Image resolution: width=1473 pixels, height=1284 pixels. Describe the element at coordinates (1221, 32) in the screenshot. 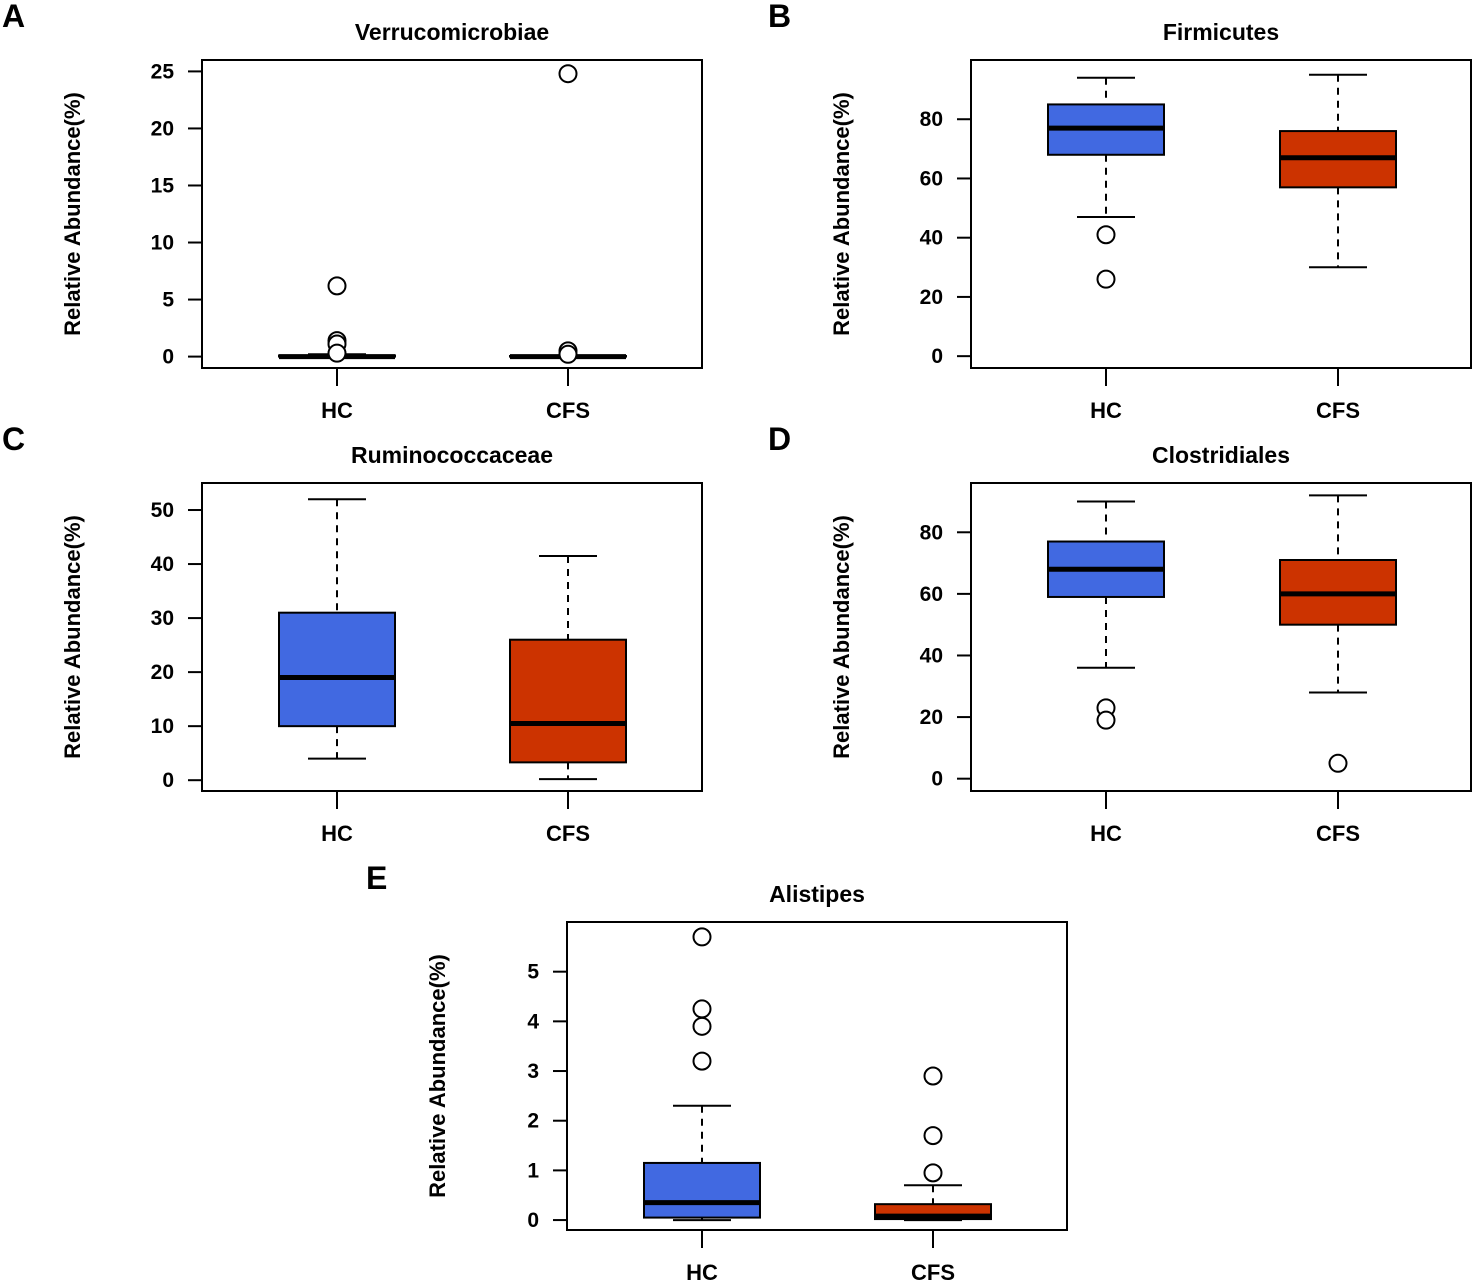

I see `chart-title: Firmicutes` at that location.